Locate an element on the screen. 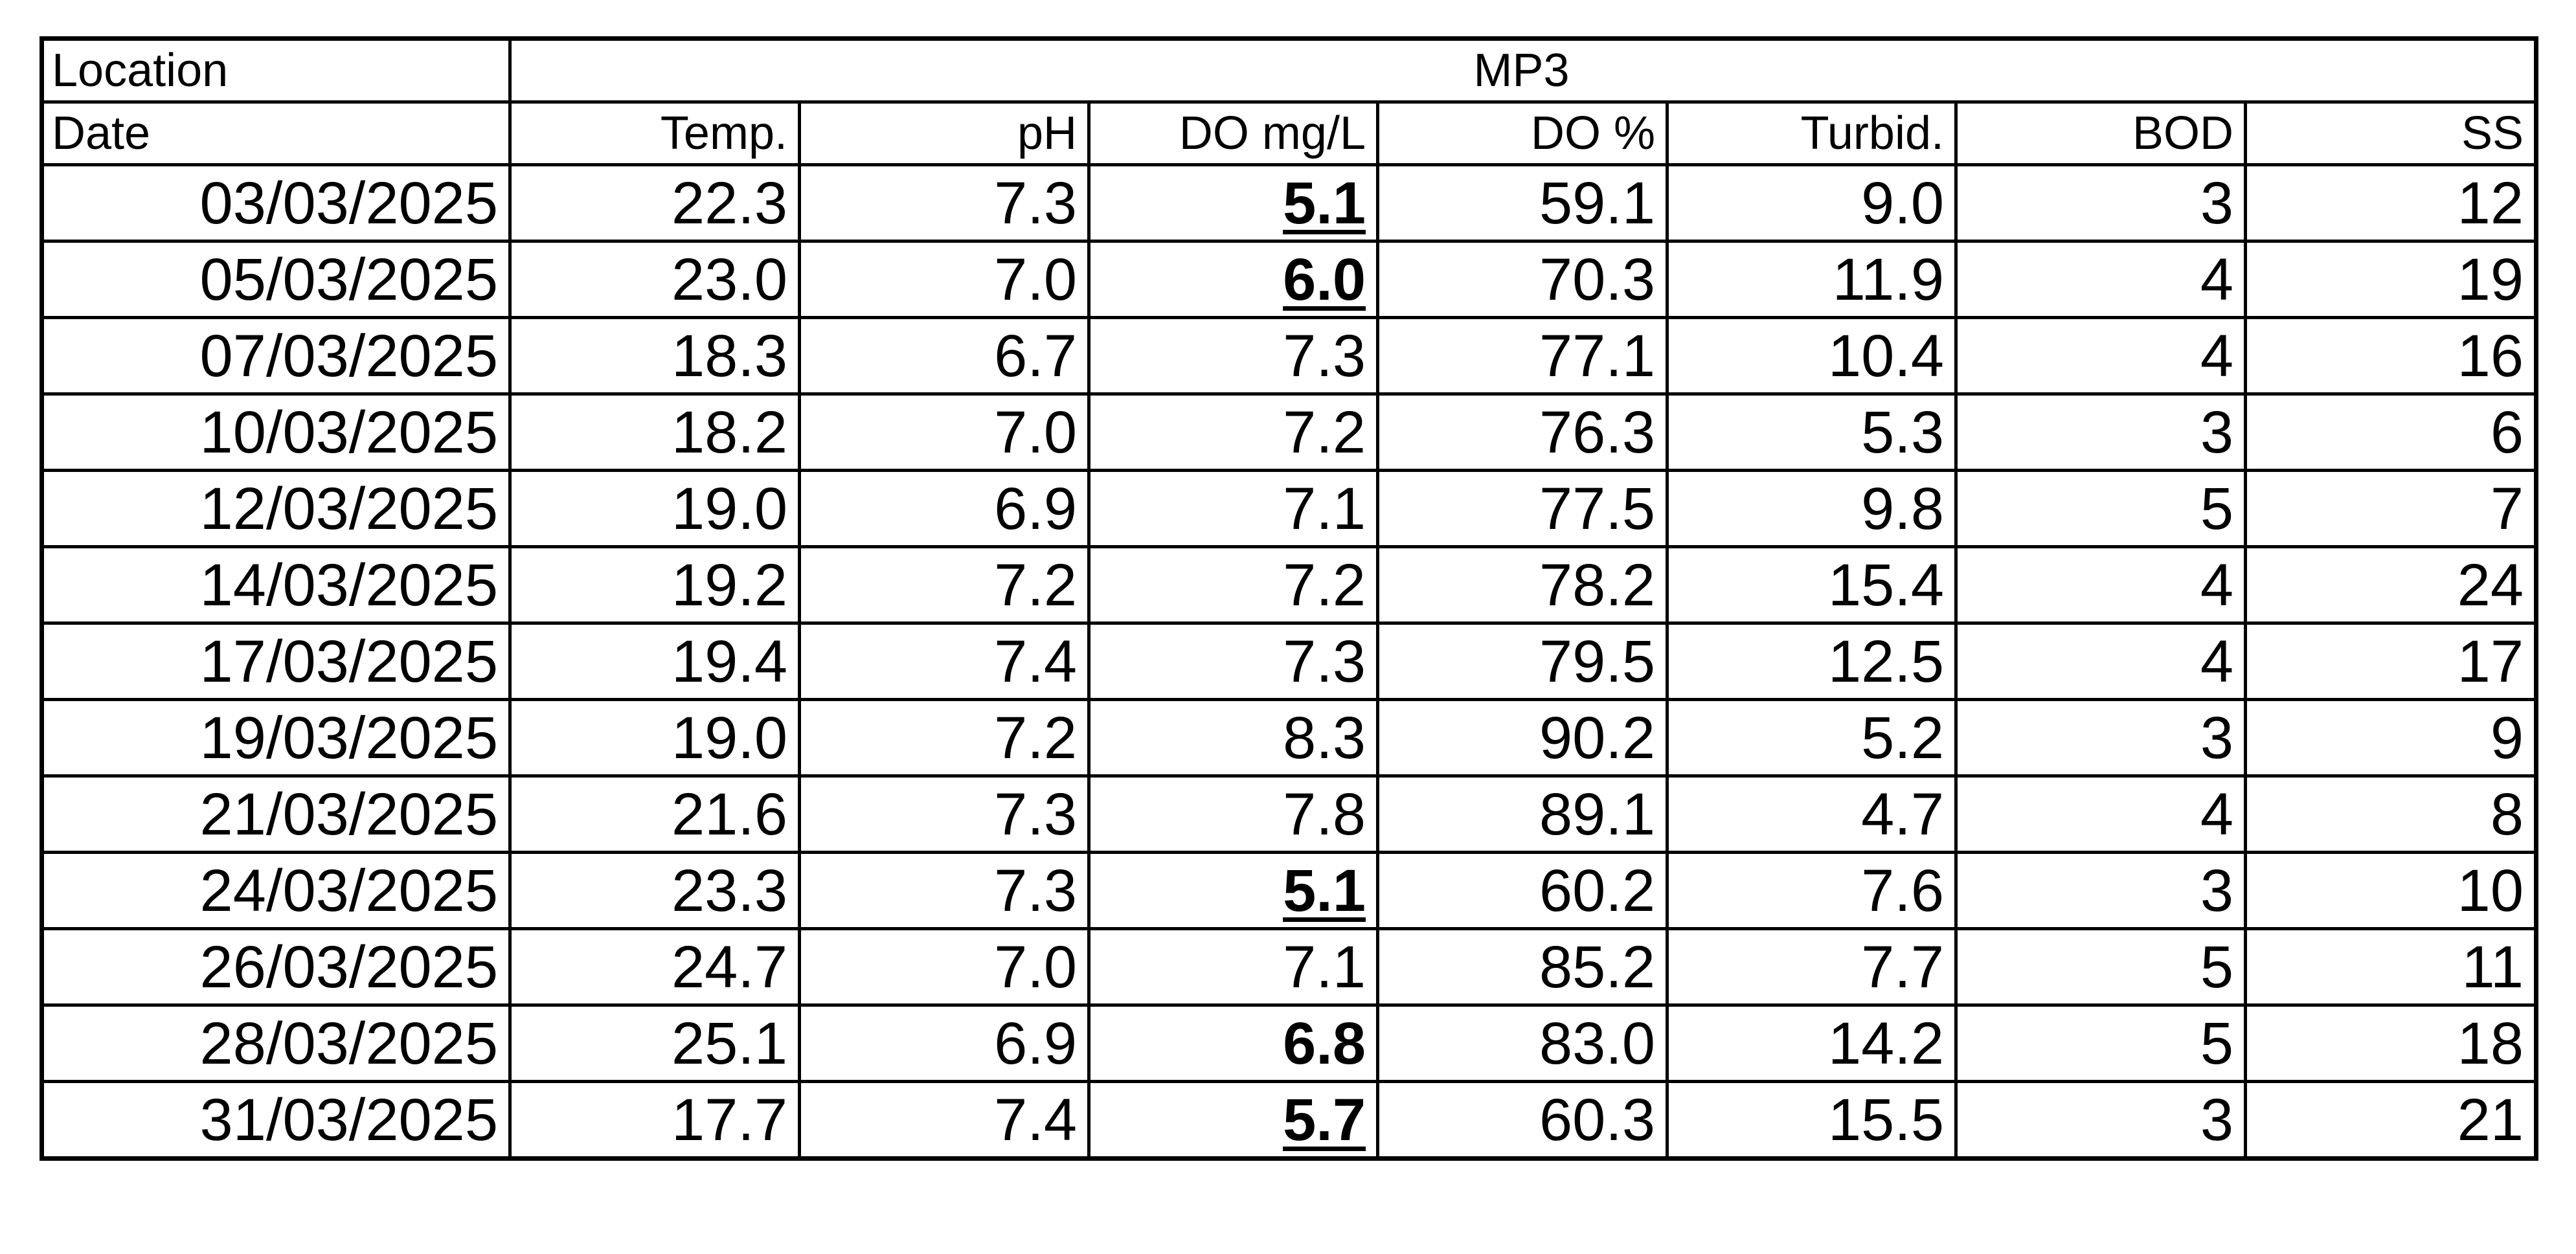 This screenshot has width=2576, height=1254. data-row: 12/03/2025 19.0 6.9 7.1 77.5 9.8 5 7 is located at coordinates (1289, 508).